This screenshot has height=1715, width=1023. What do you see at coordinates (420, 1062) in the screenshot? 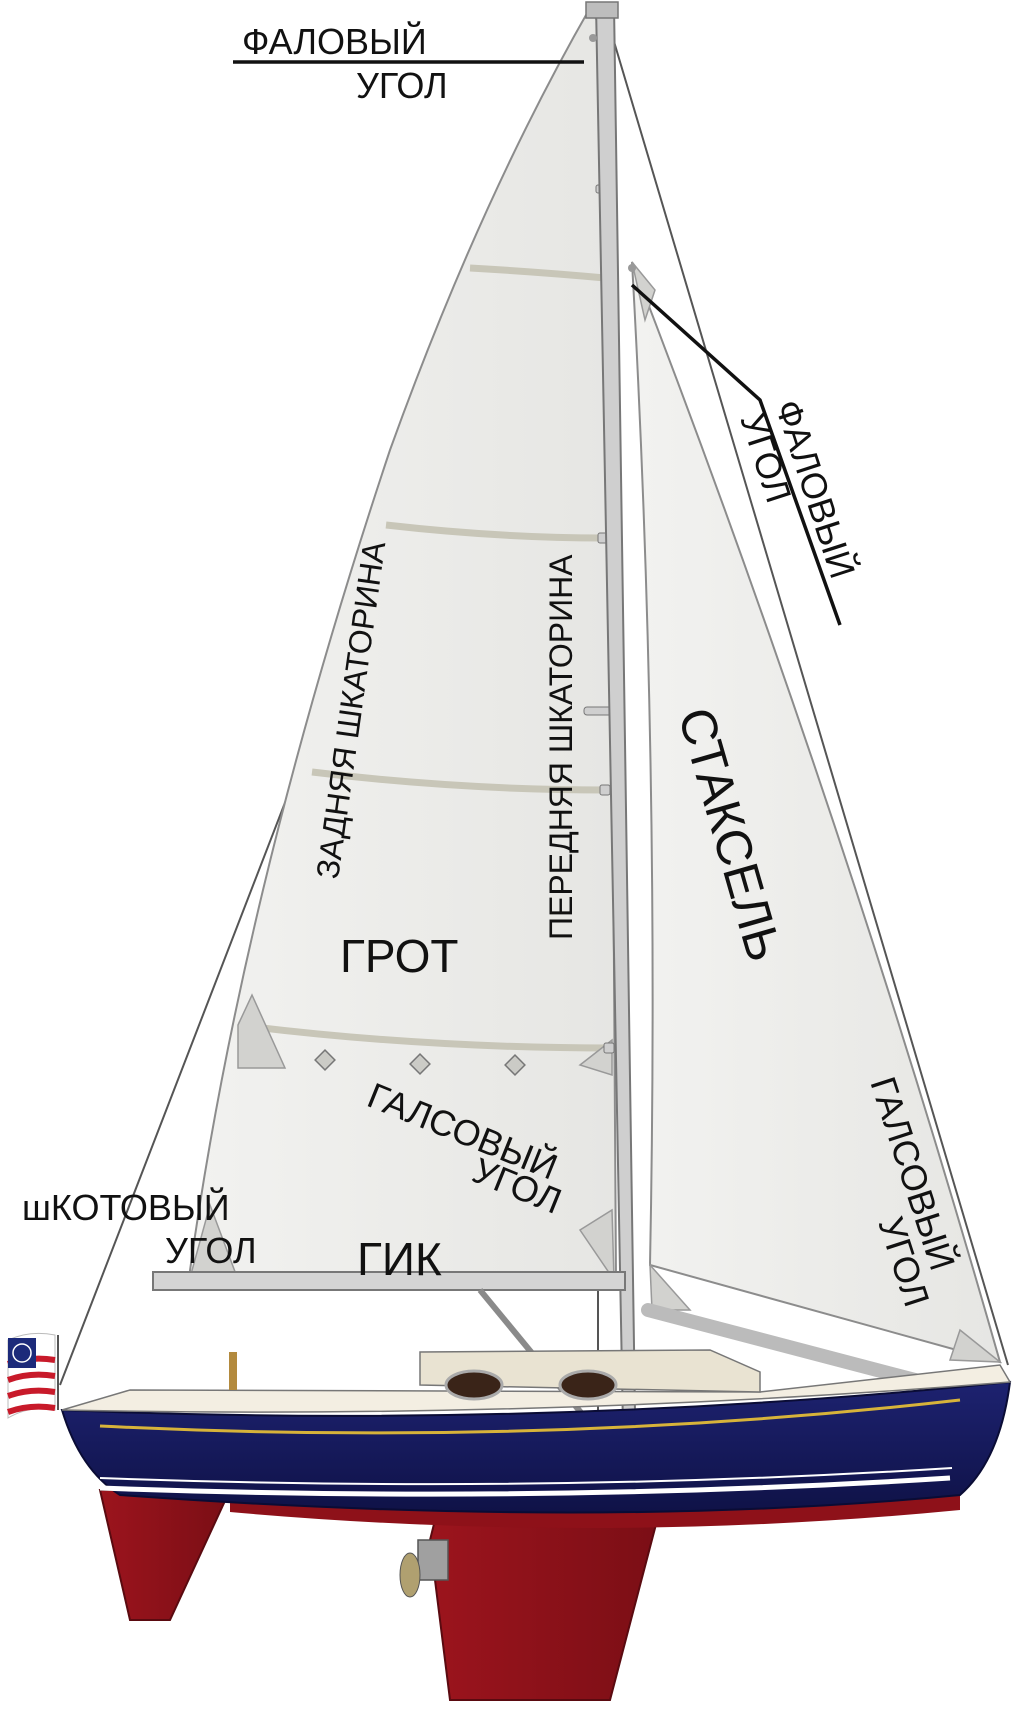
I see `reef-points` at bounding box center [420, 1062].